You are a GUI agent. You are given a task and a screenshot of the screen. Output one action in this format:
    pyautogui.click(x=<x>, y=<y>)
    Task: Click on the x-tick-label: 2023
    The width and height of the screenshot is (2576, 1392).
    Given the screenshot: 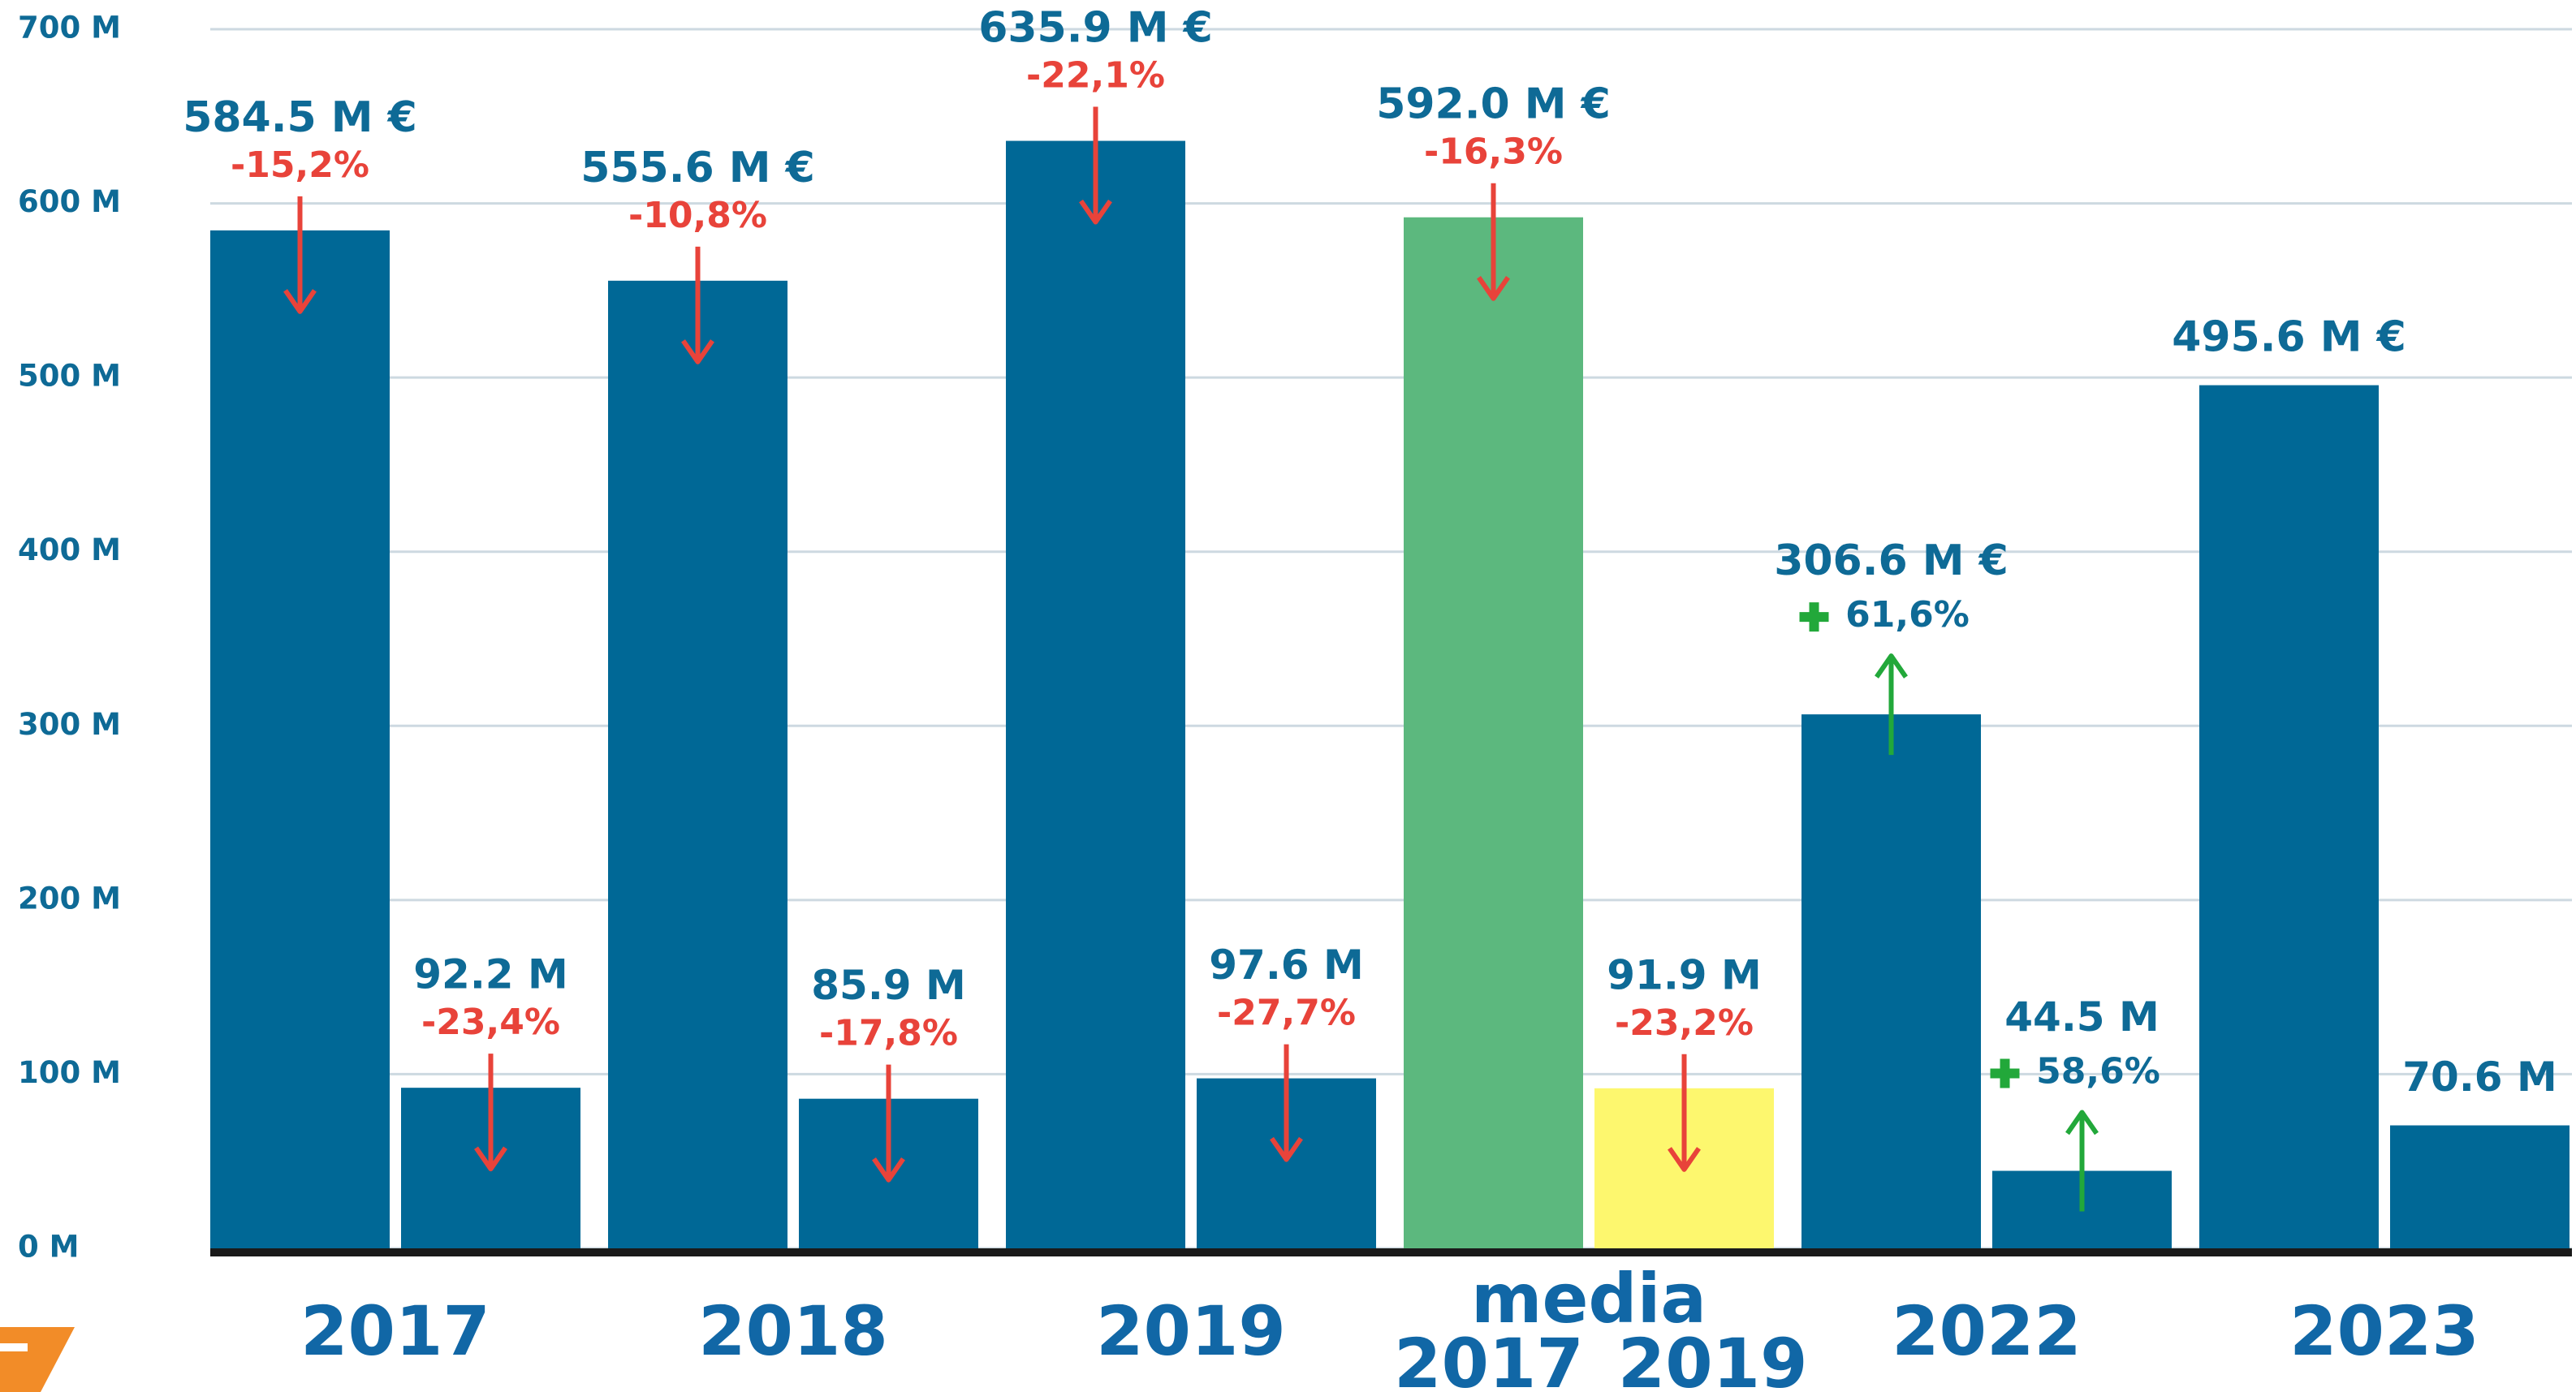 What is the action you would take?
    pyautogui.click(x=2384, y=1331)
    